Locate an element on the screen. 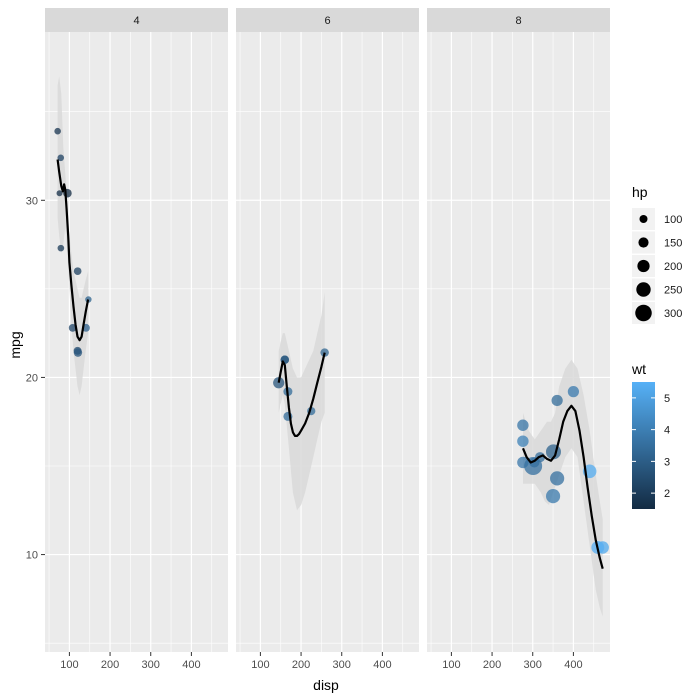 The width and height of the screenshot is (700, 700). y-tick-label: 20 is located at coordinates (32, 378).